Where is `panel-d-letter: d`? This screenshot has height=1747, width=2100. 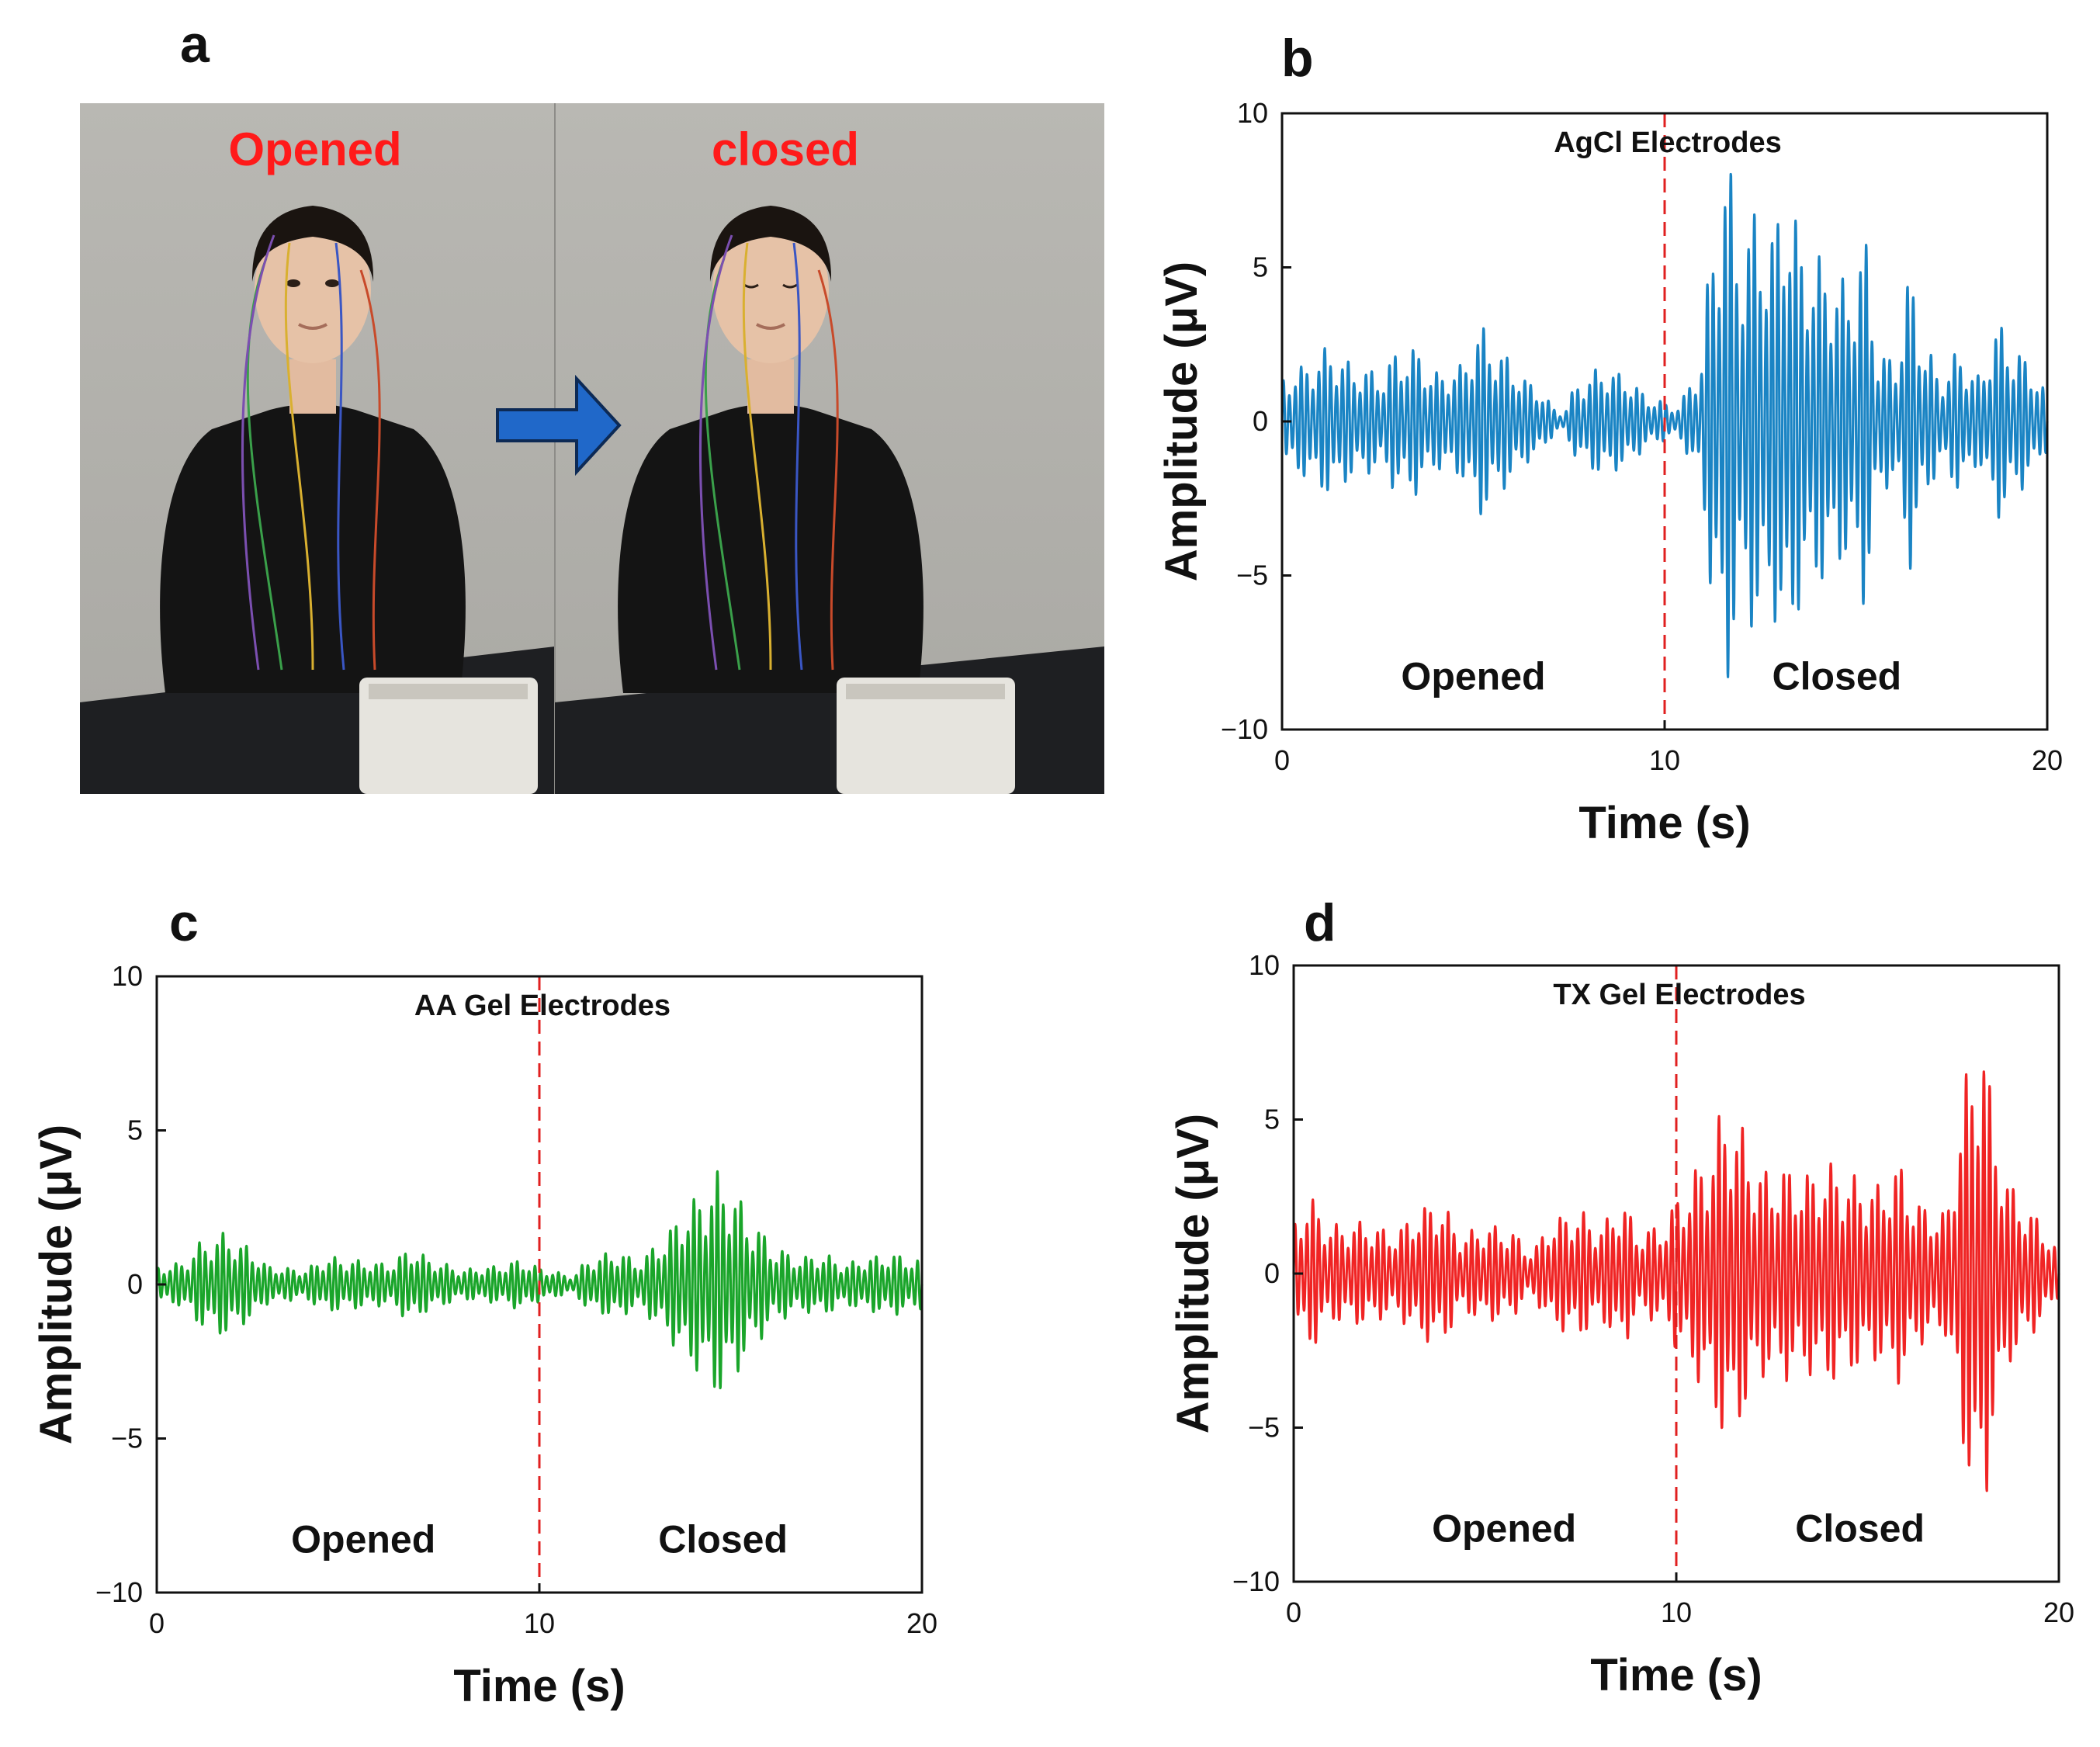
panel-d-letter: d is located at coordinates (1320, 923).